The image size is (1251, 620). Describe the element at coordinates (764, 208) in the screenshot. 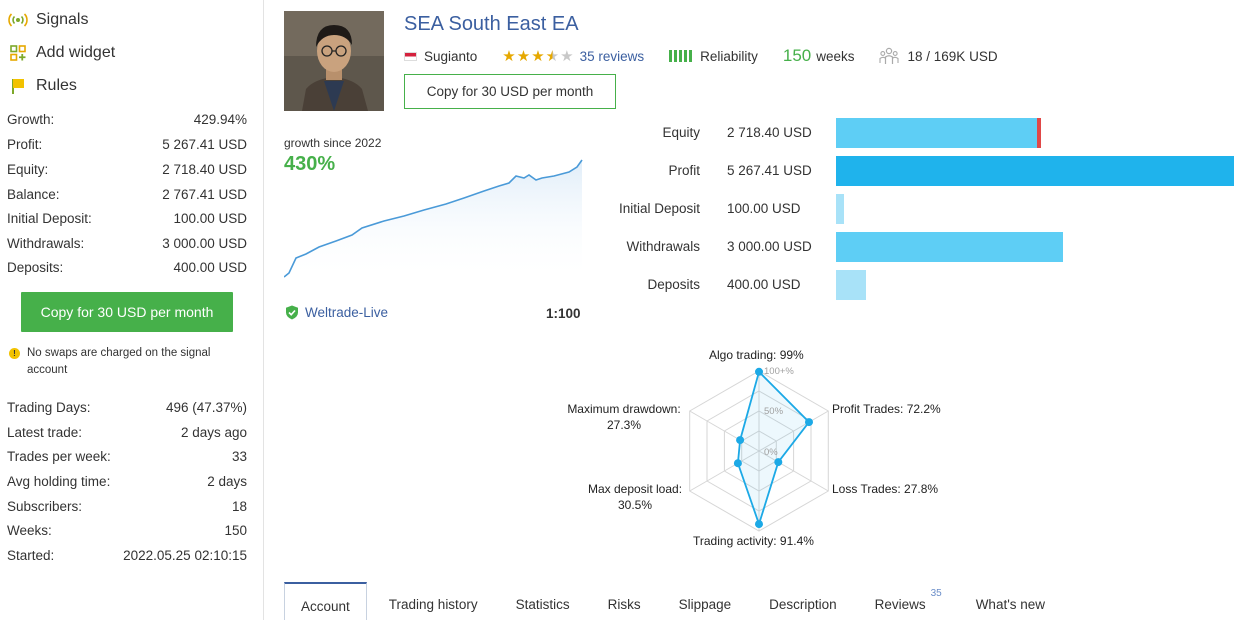

I see `bar-value-initial-deposit: 100.00 USD` at that location.